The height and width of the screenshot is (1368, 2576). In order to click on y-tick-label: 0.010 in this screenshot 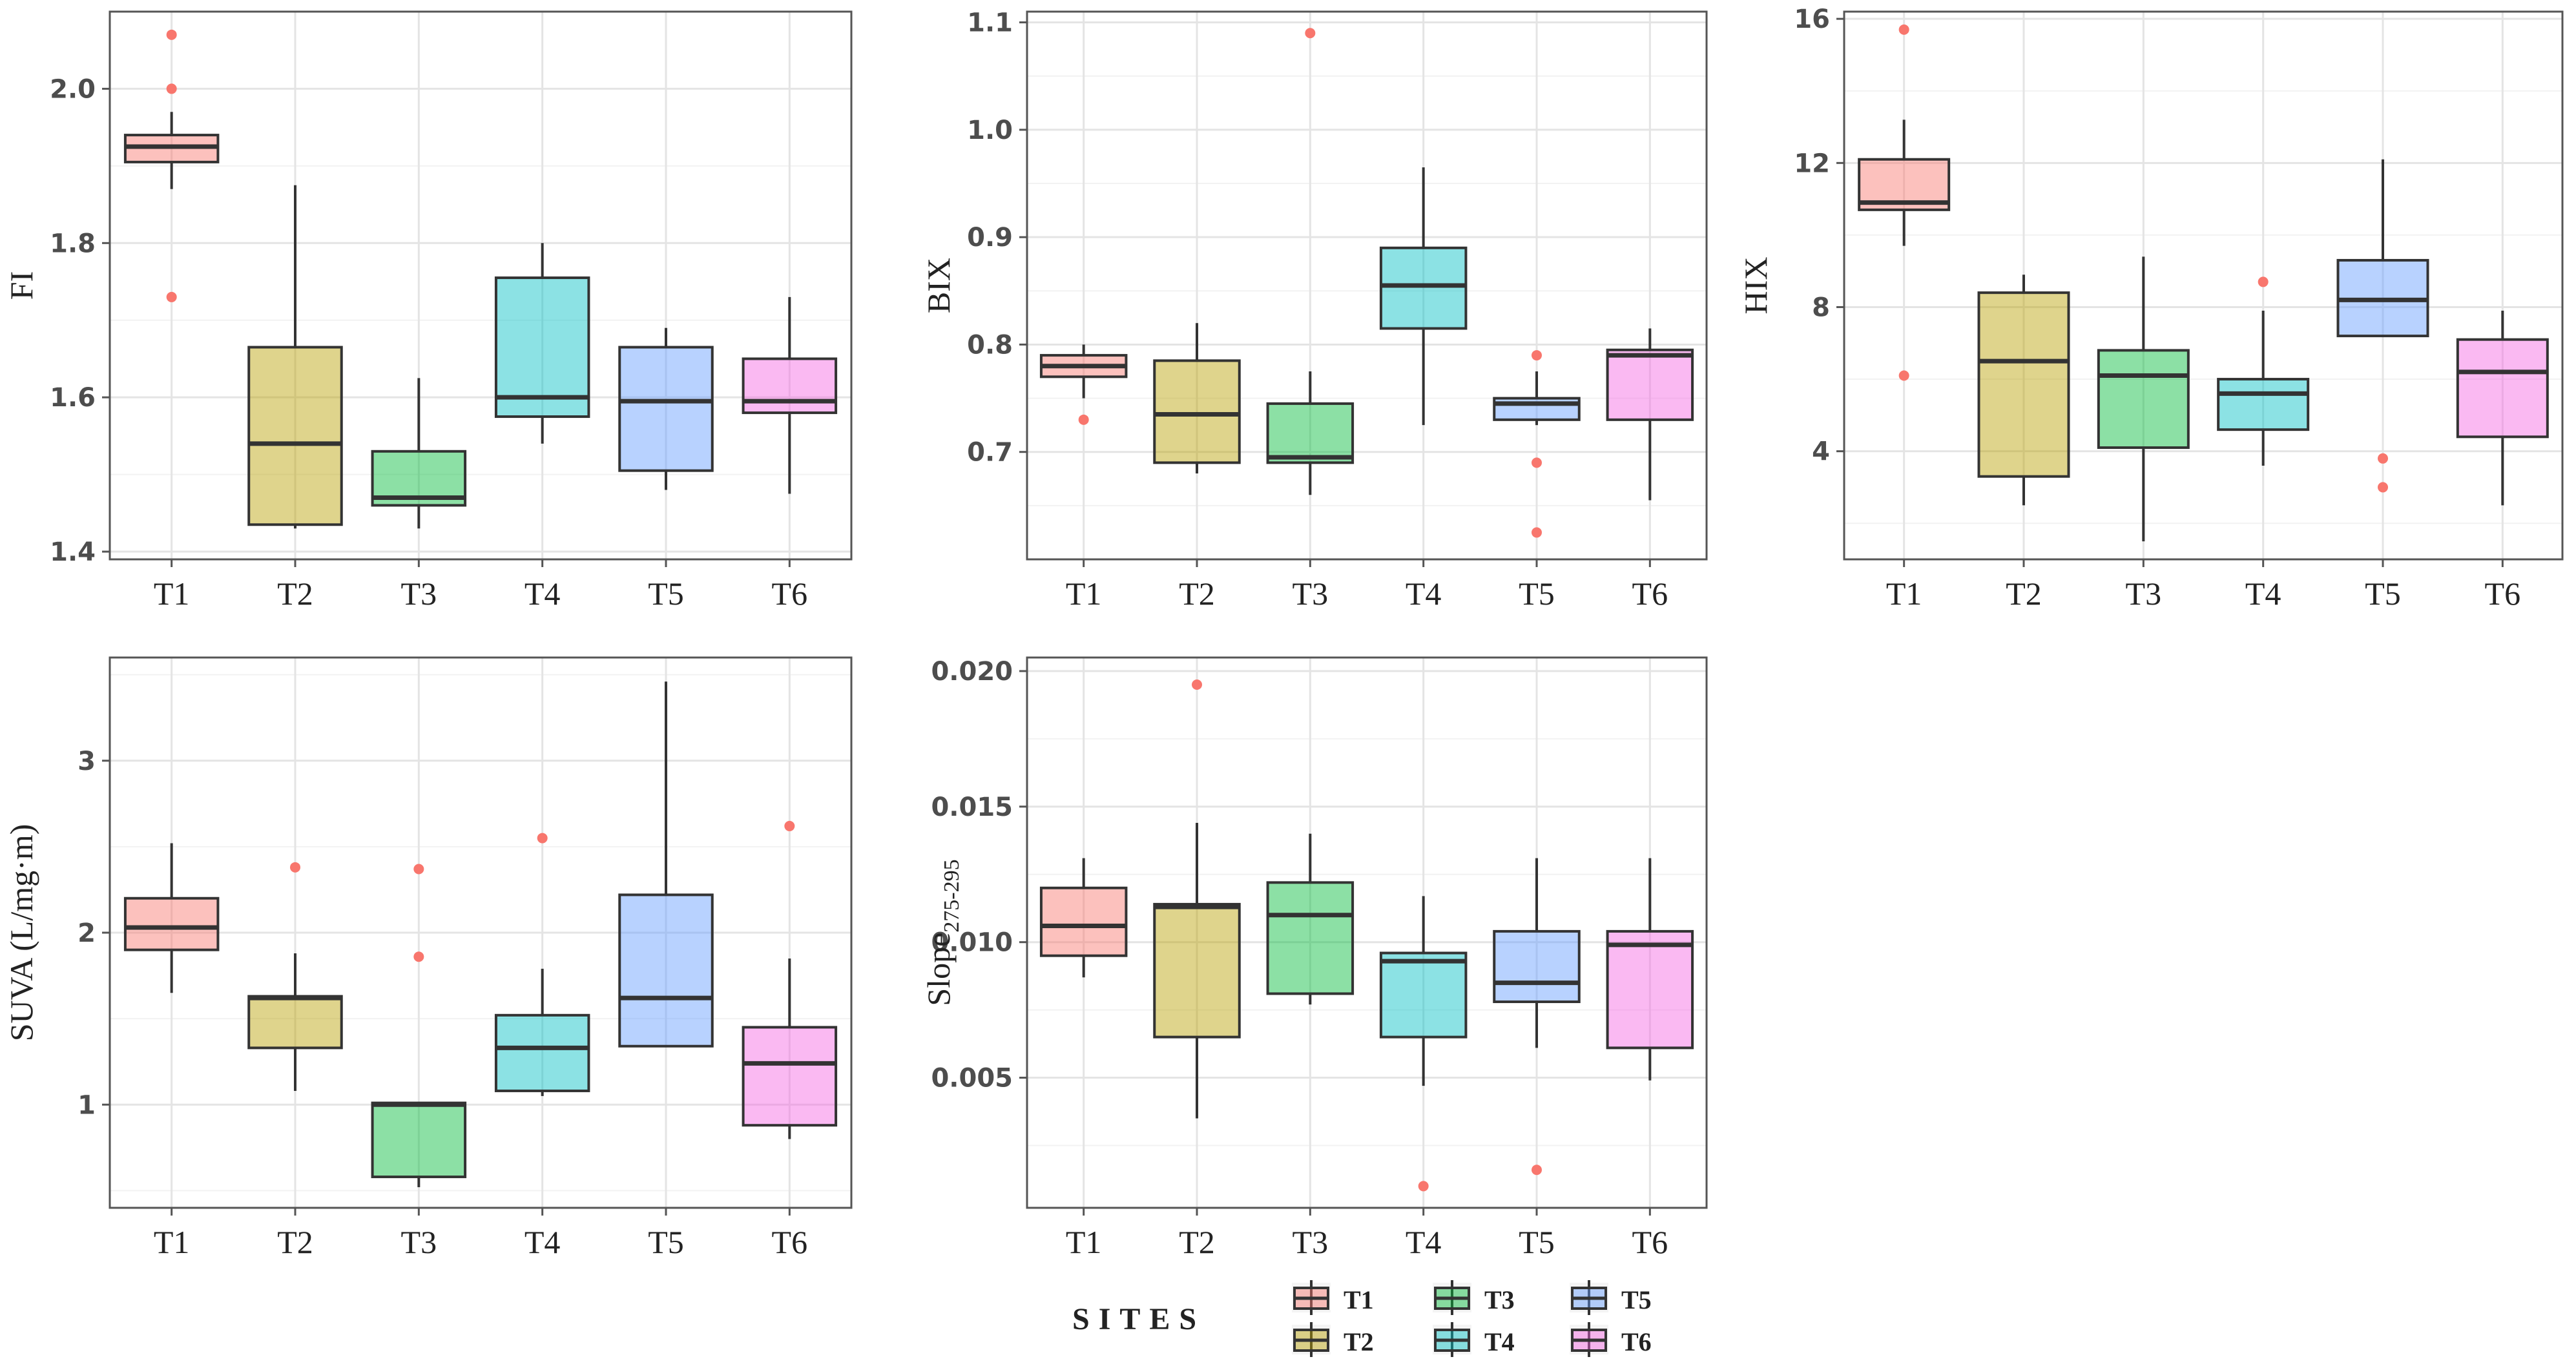, I will do `click(972, 943)`.